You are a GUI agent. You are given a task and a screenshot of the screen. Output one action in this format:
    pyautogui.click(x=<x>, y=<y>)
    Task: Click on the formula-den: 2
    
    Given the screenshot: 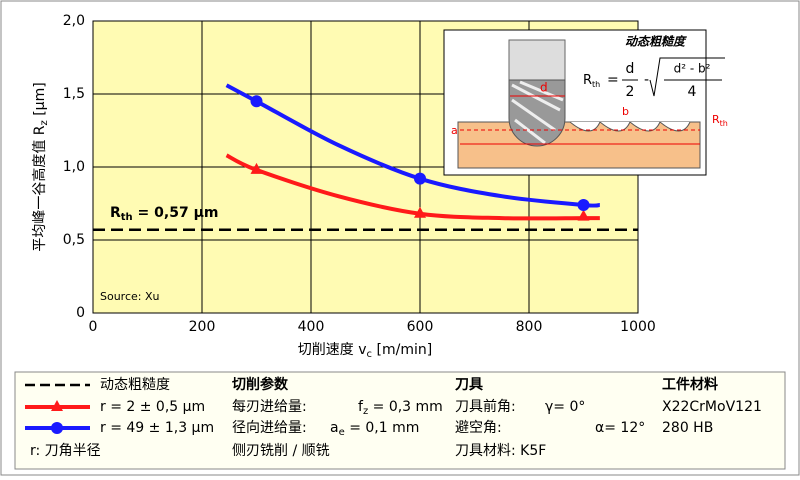 What is the action you would take?
    pyautogui.click(x=630, y=92)
    